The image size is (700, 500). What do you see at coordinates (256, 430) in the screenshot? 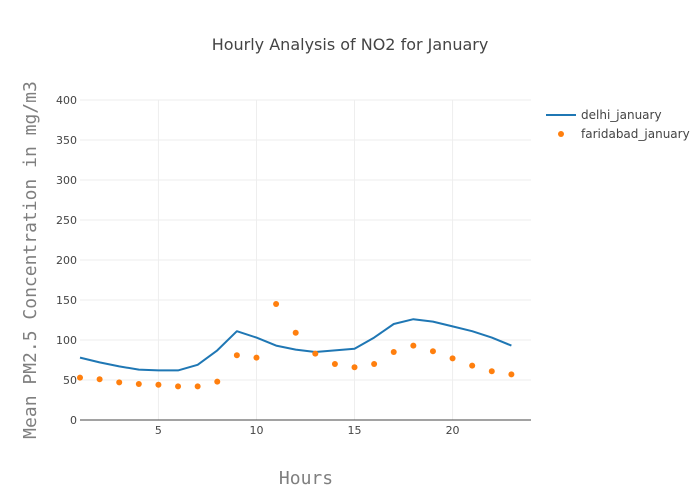
I see `x-tick-label: 10` at bounding box center [256, 430].